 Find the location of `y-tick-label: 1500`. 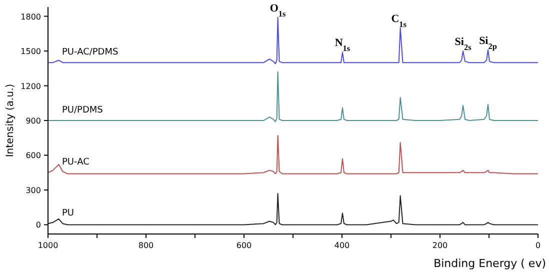

y-tick-label: 1500 is located at coordinates (30, 51).